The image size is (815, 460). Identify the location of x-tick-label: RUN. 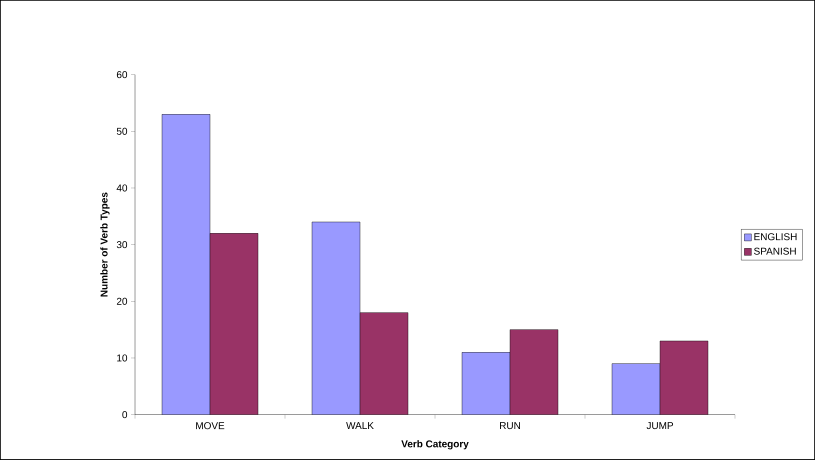
(510, 426).